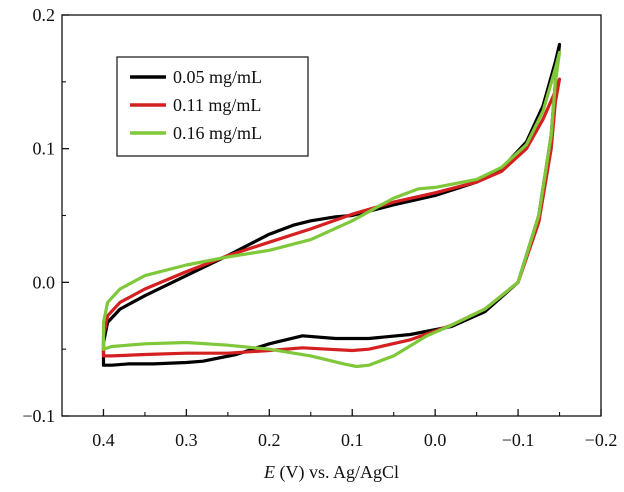  I want to click on legend: 0.05 mg/mL 0.11 mg/mL 0.16 mg/mL, so click(212, 106).